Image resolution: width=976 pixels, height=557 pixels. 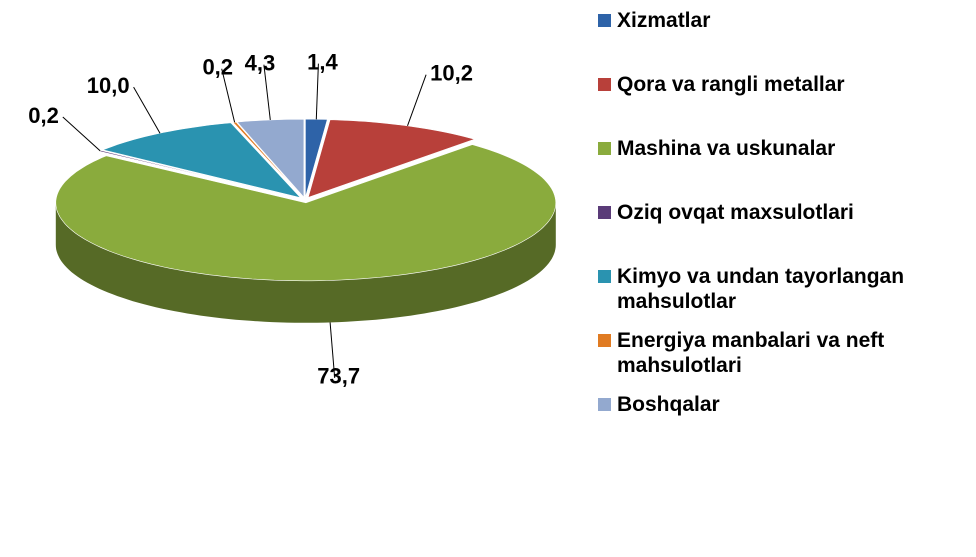 What do you see at coordinates (731, 84) in the screenshot?
I see `legend-label: Qora va rangli metallar` at bounding box center [731, 84].